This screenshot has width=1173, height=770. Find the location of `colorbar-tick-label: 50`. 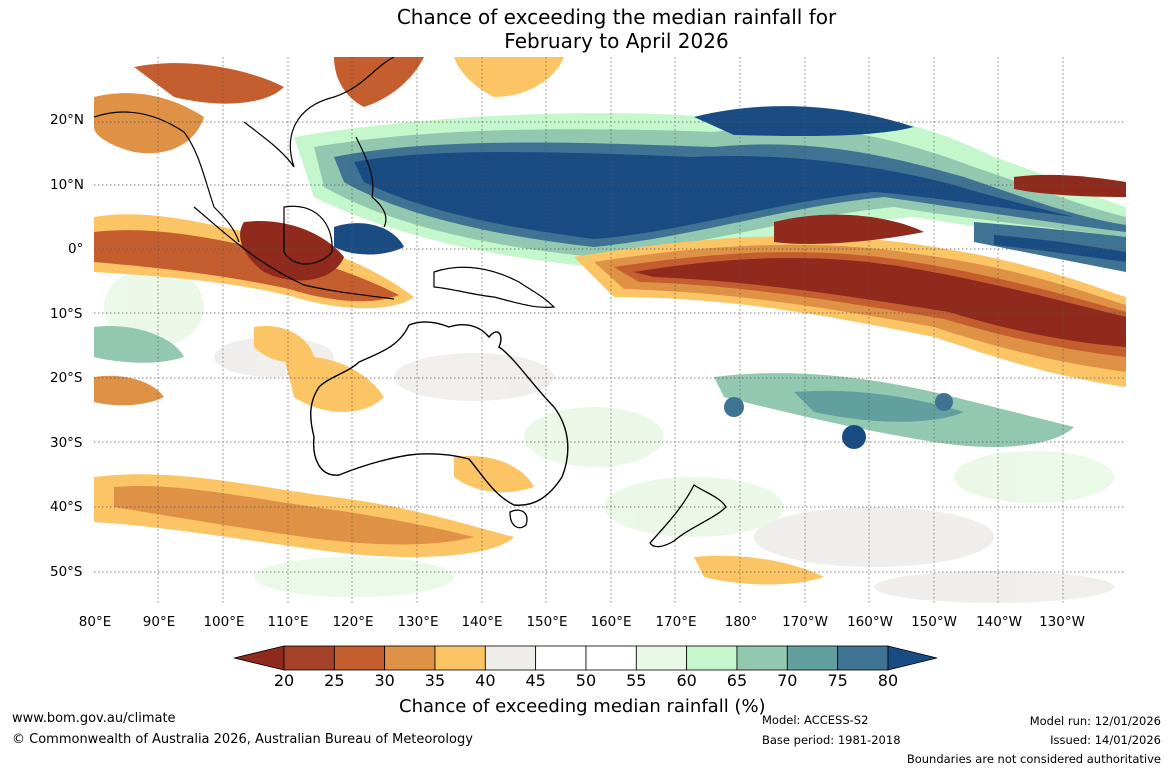

colorbar-tick-label: 50 is located at coordinates (586, 680).